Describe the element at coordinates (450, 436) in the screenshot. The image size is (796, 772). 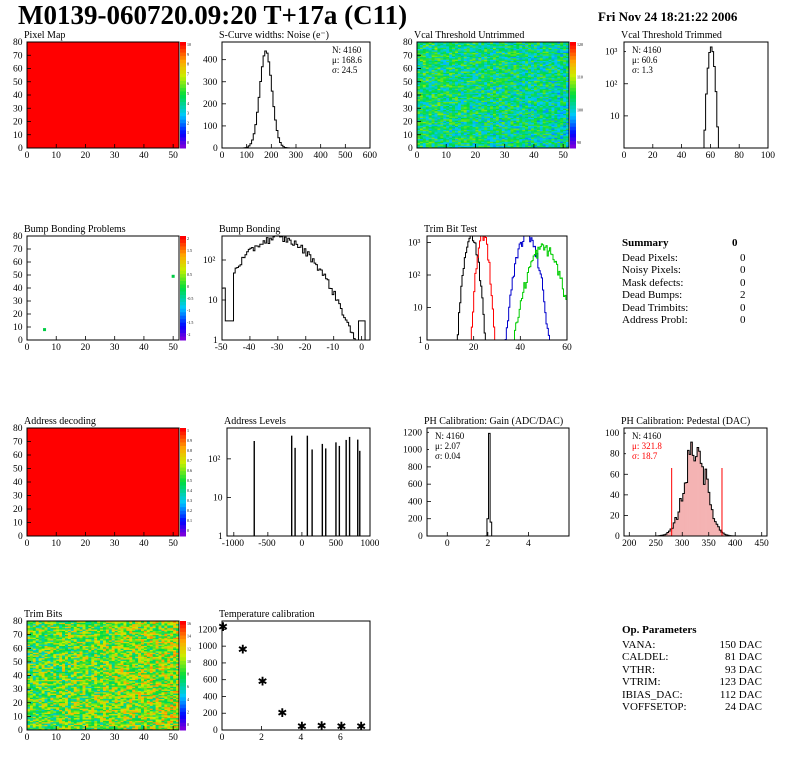
I see `stats-entry: N: 4160` at that location.